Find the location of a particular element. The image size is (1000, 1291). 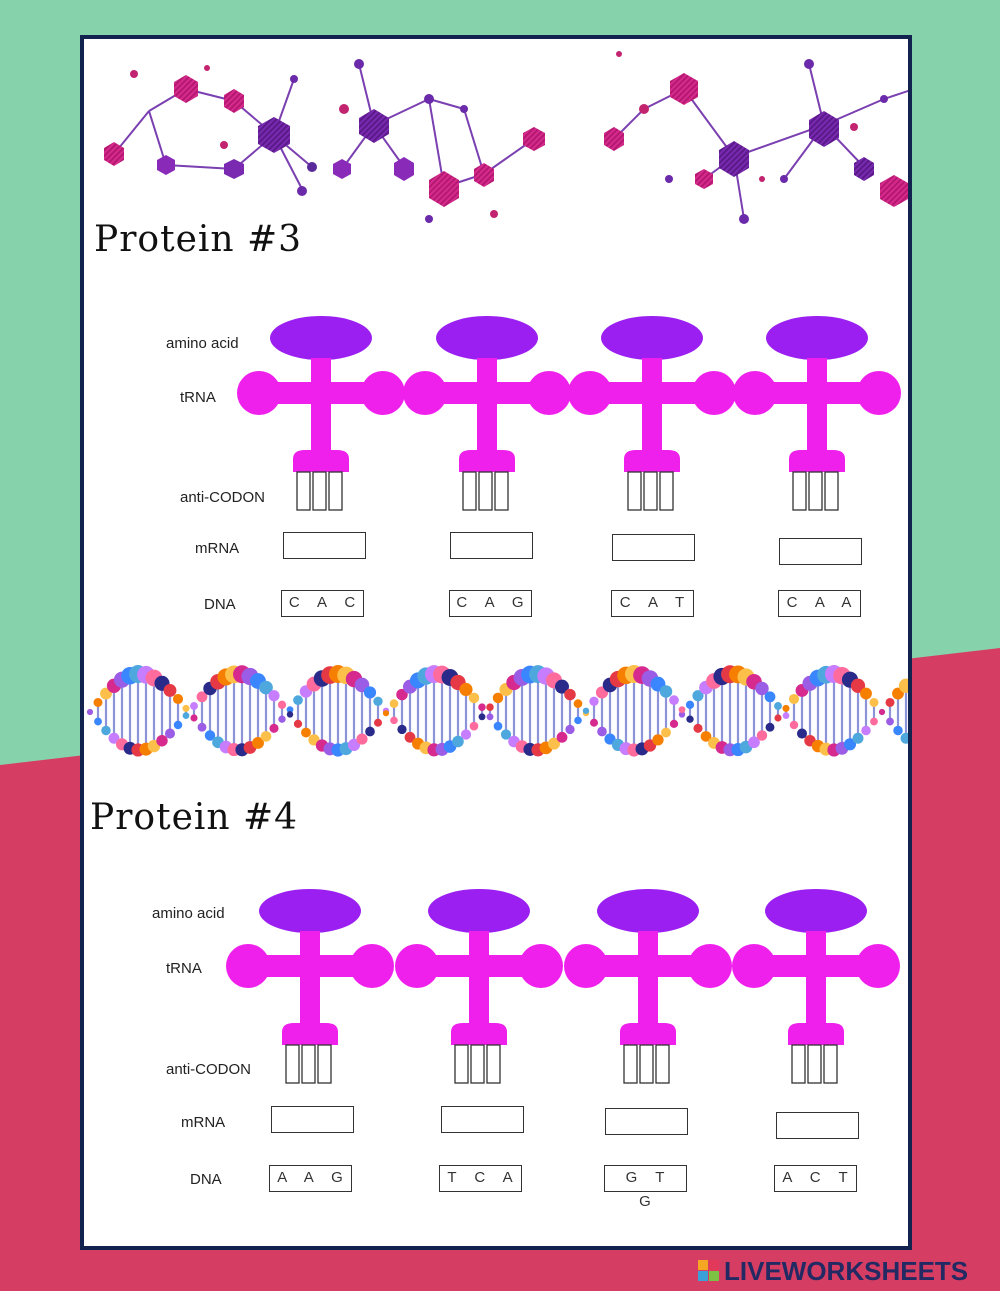

trna-label: tRNA is located at coordinates (198, 397).